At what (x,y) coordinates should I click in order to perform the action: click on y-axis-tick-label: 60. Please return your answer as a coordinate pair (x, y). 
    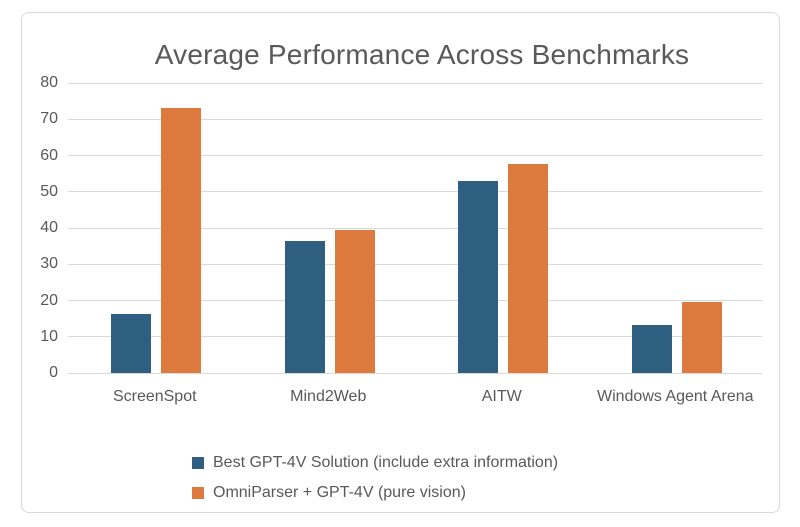
    Looking at the image, I should click on (49, 155).